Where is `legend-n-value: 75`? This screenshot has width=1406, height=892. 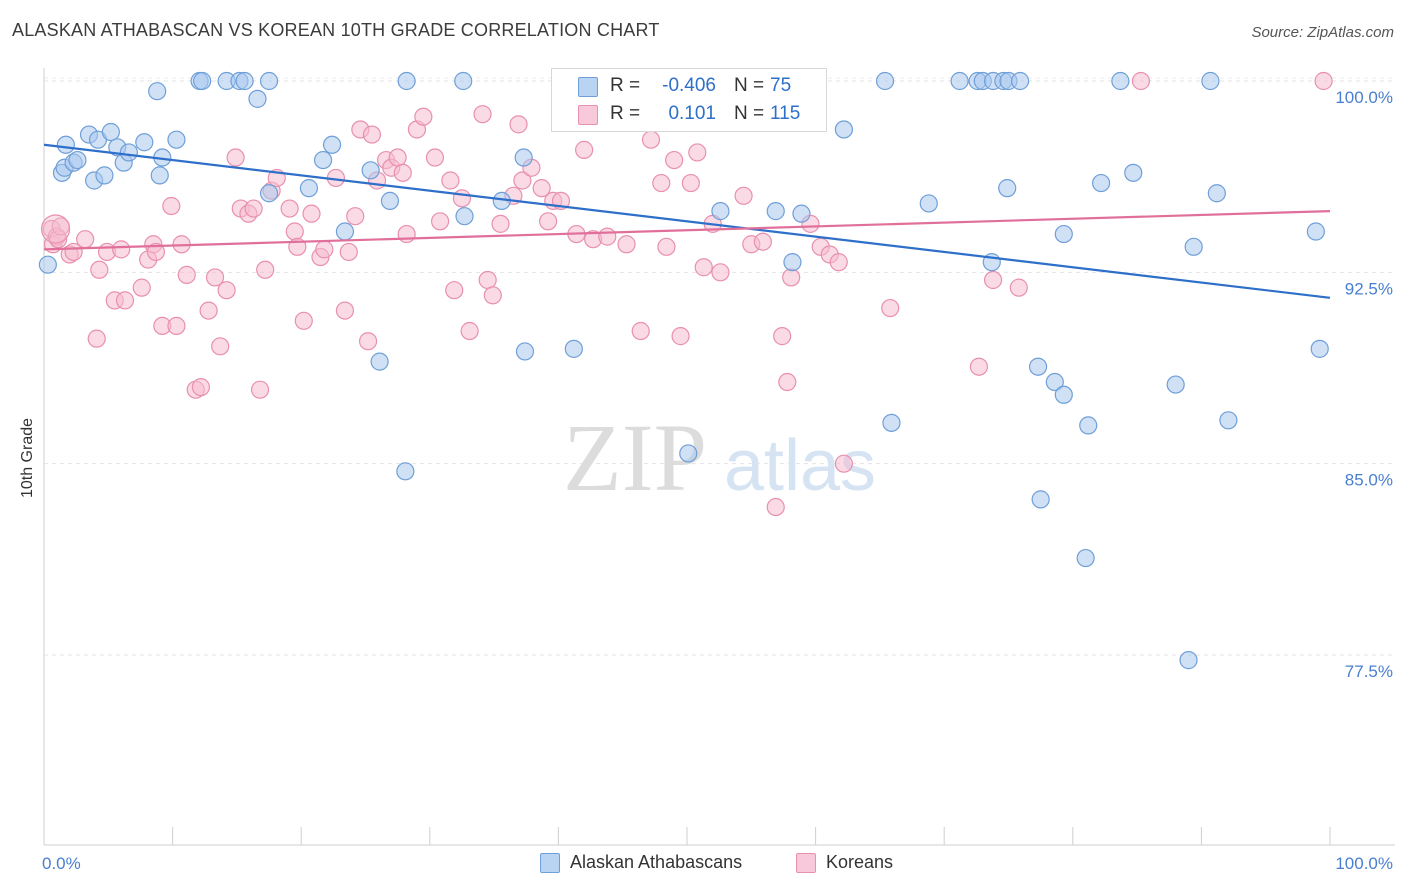
legend-n-value: 75 is located at coordinates (781, 85).